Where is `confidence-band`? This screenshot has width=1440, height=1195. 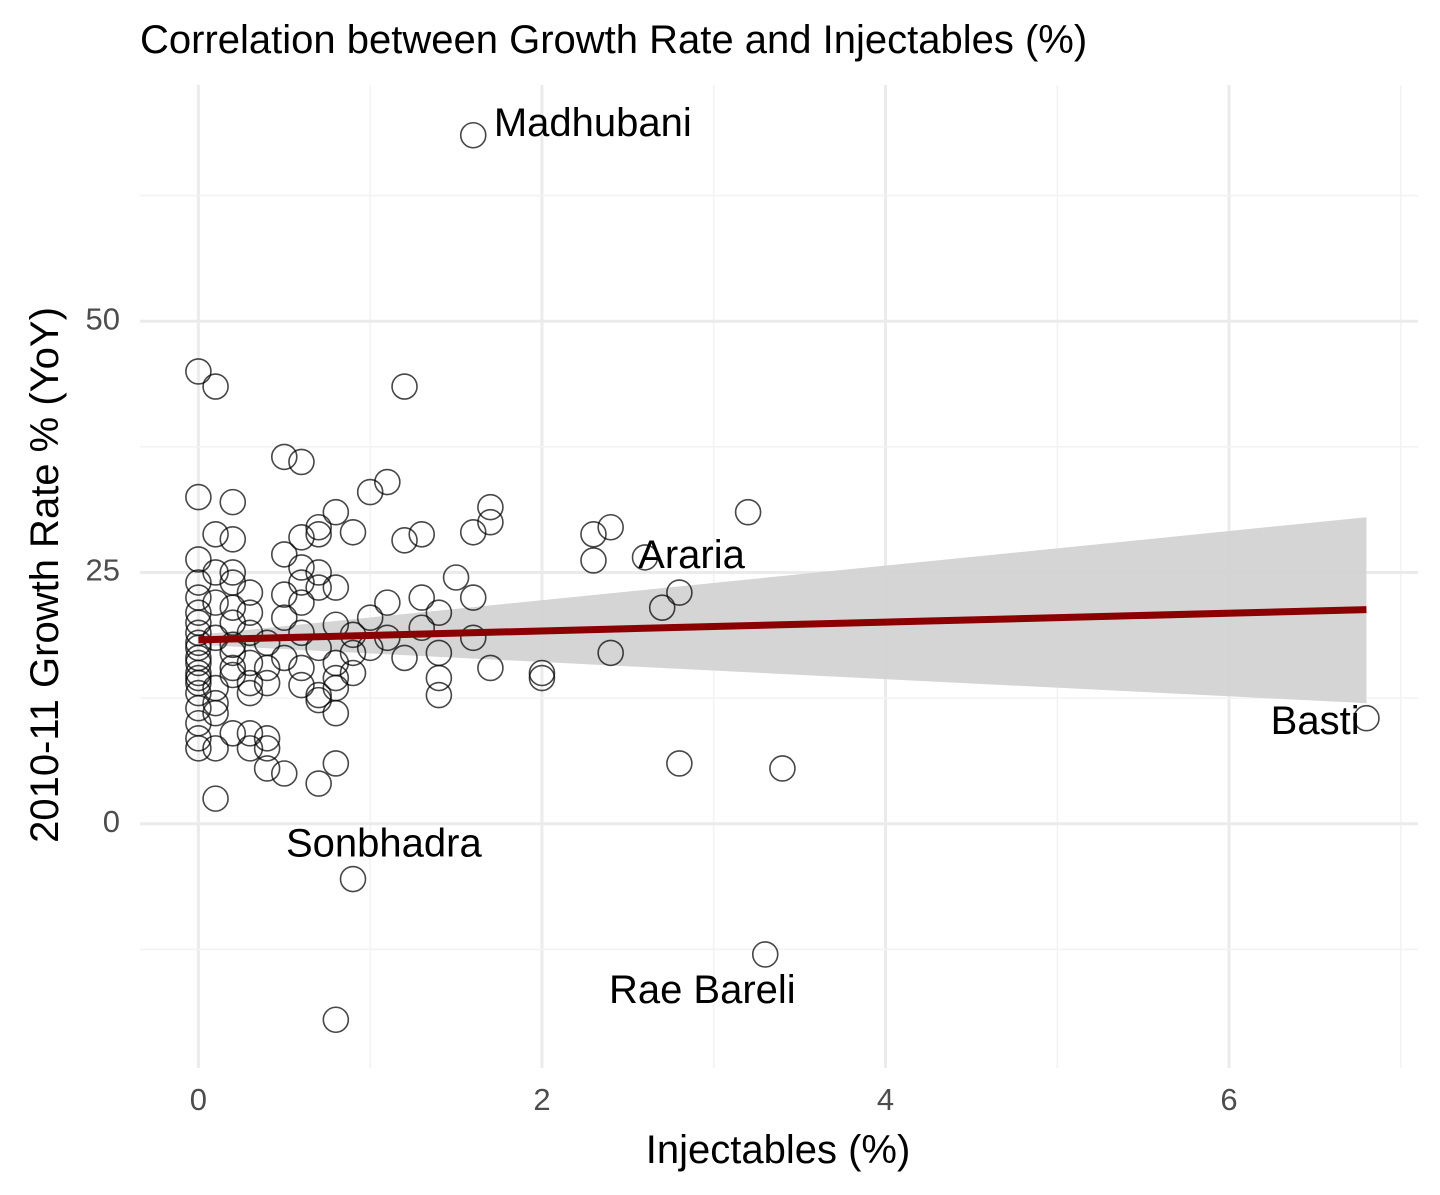 confidence-band is located at coordinates (782, 610).